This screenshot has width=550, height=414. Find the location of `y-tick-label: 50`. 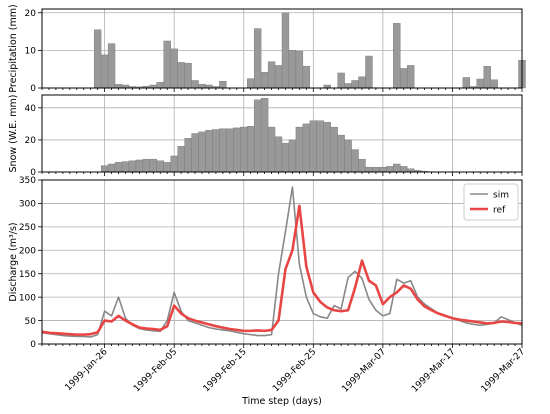

y-tick-label: 50 is located at coordinates (31, 322).